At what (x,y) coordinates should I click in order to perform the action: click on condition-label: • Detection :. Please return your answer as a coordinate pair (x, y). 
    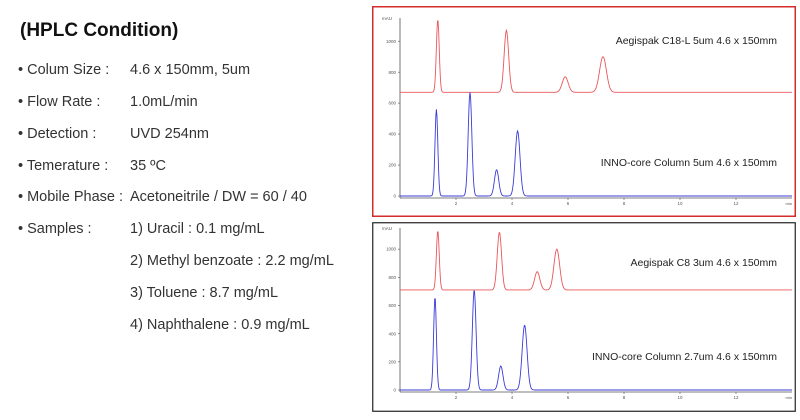
    Looking at the image, I should click on (57, 134).